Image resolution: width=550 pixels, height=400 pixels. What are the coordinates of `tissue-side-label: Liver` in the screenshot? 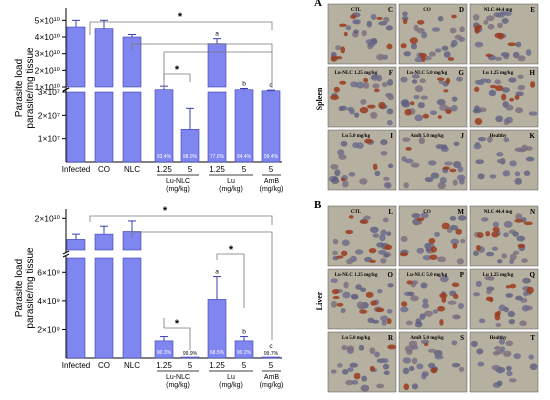 It's located at (319, 300).